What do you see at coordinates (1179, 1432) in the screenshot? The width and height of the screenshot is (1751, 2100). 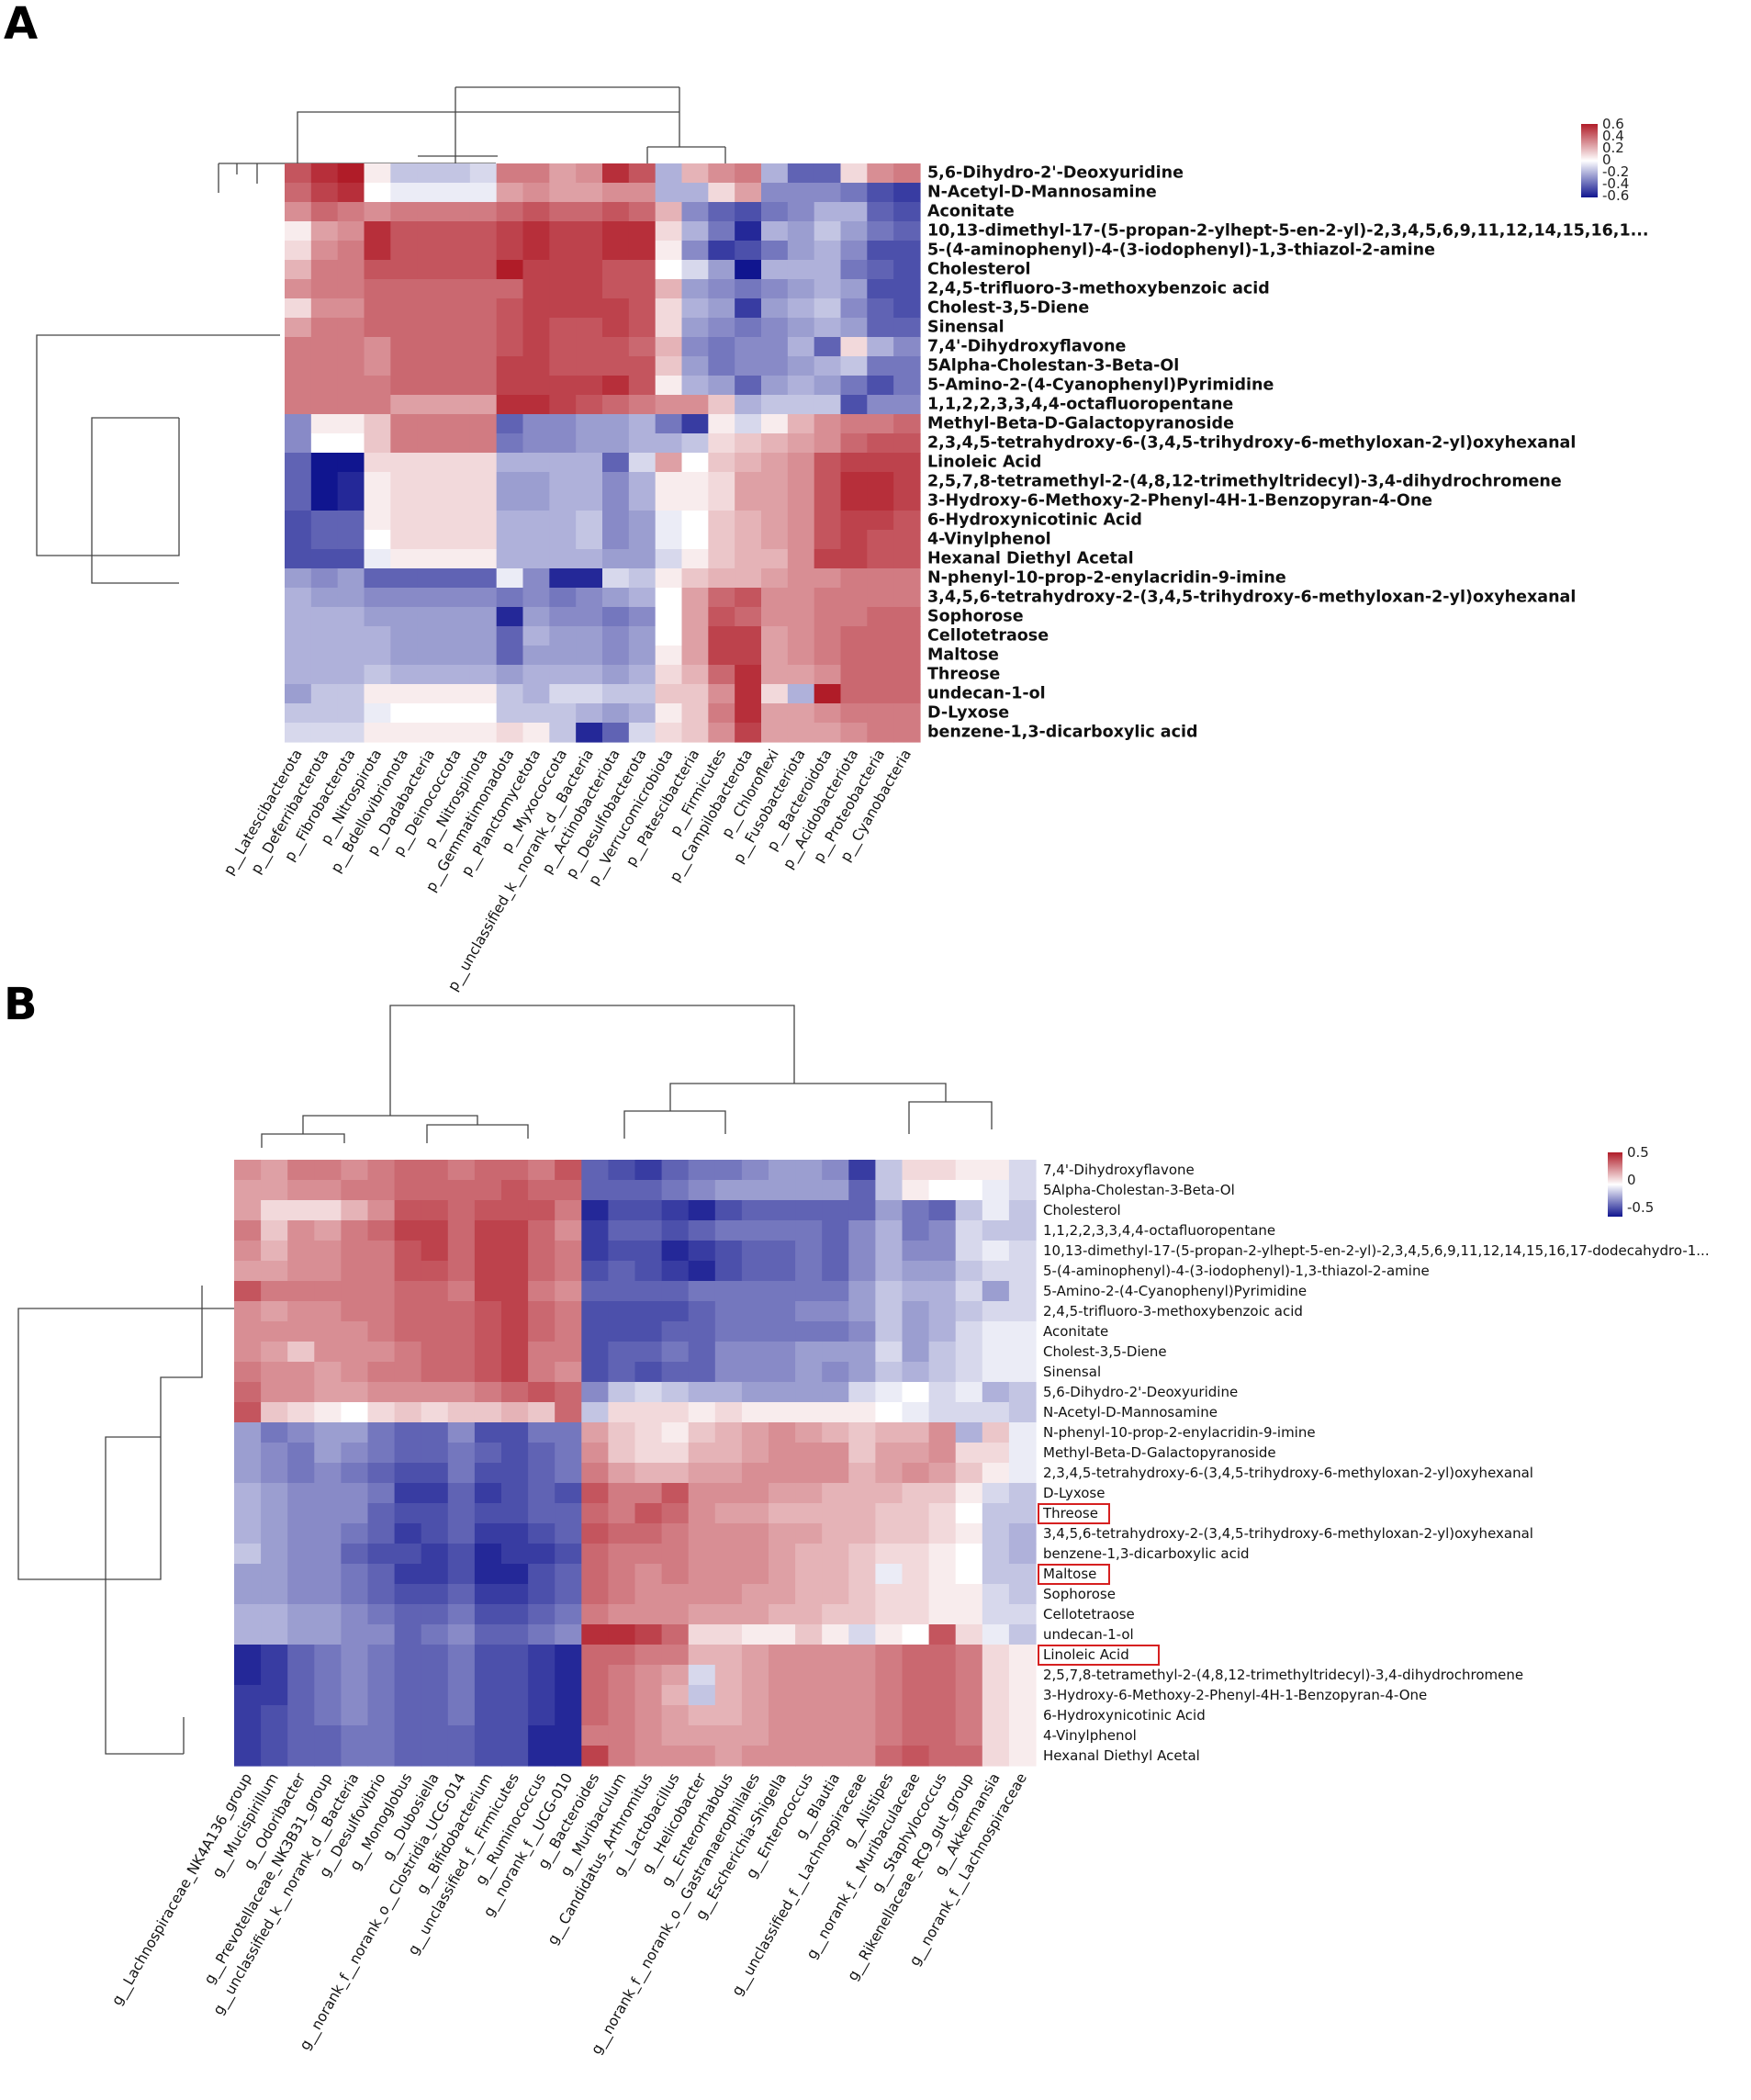 I see `row-label: N-phenyl-10-prop-2-enylacridin-9-imine` at bounding box center [1179, 1432].